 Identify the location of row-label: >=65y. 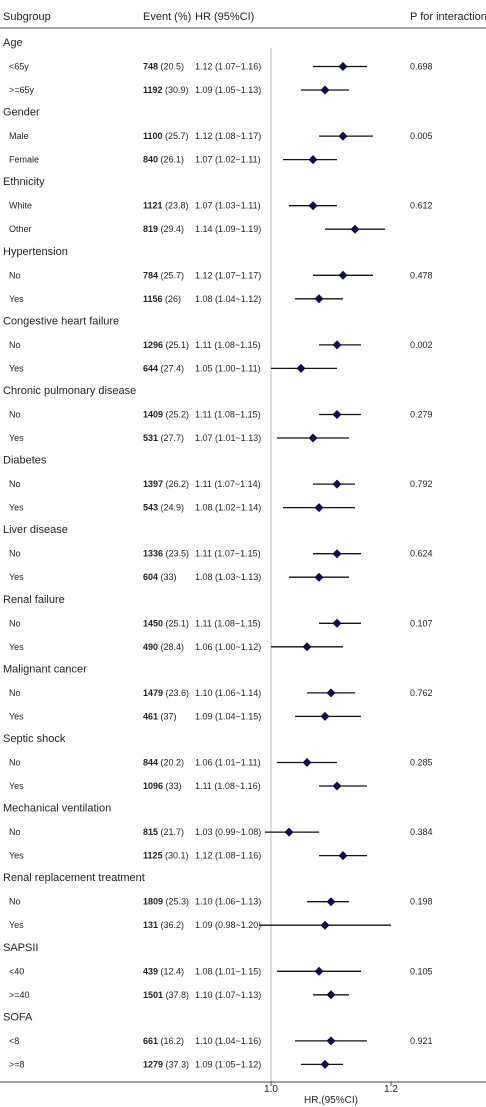
(22, 90).